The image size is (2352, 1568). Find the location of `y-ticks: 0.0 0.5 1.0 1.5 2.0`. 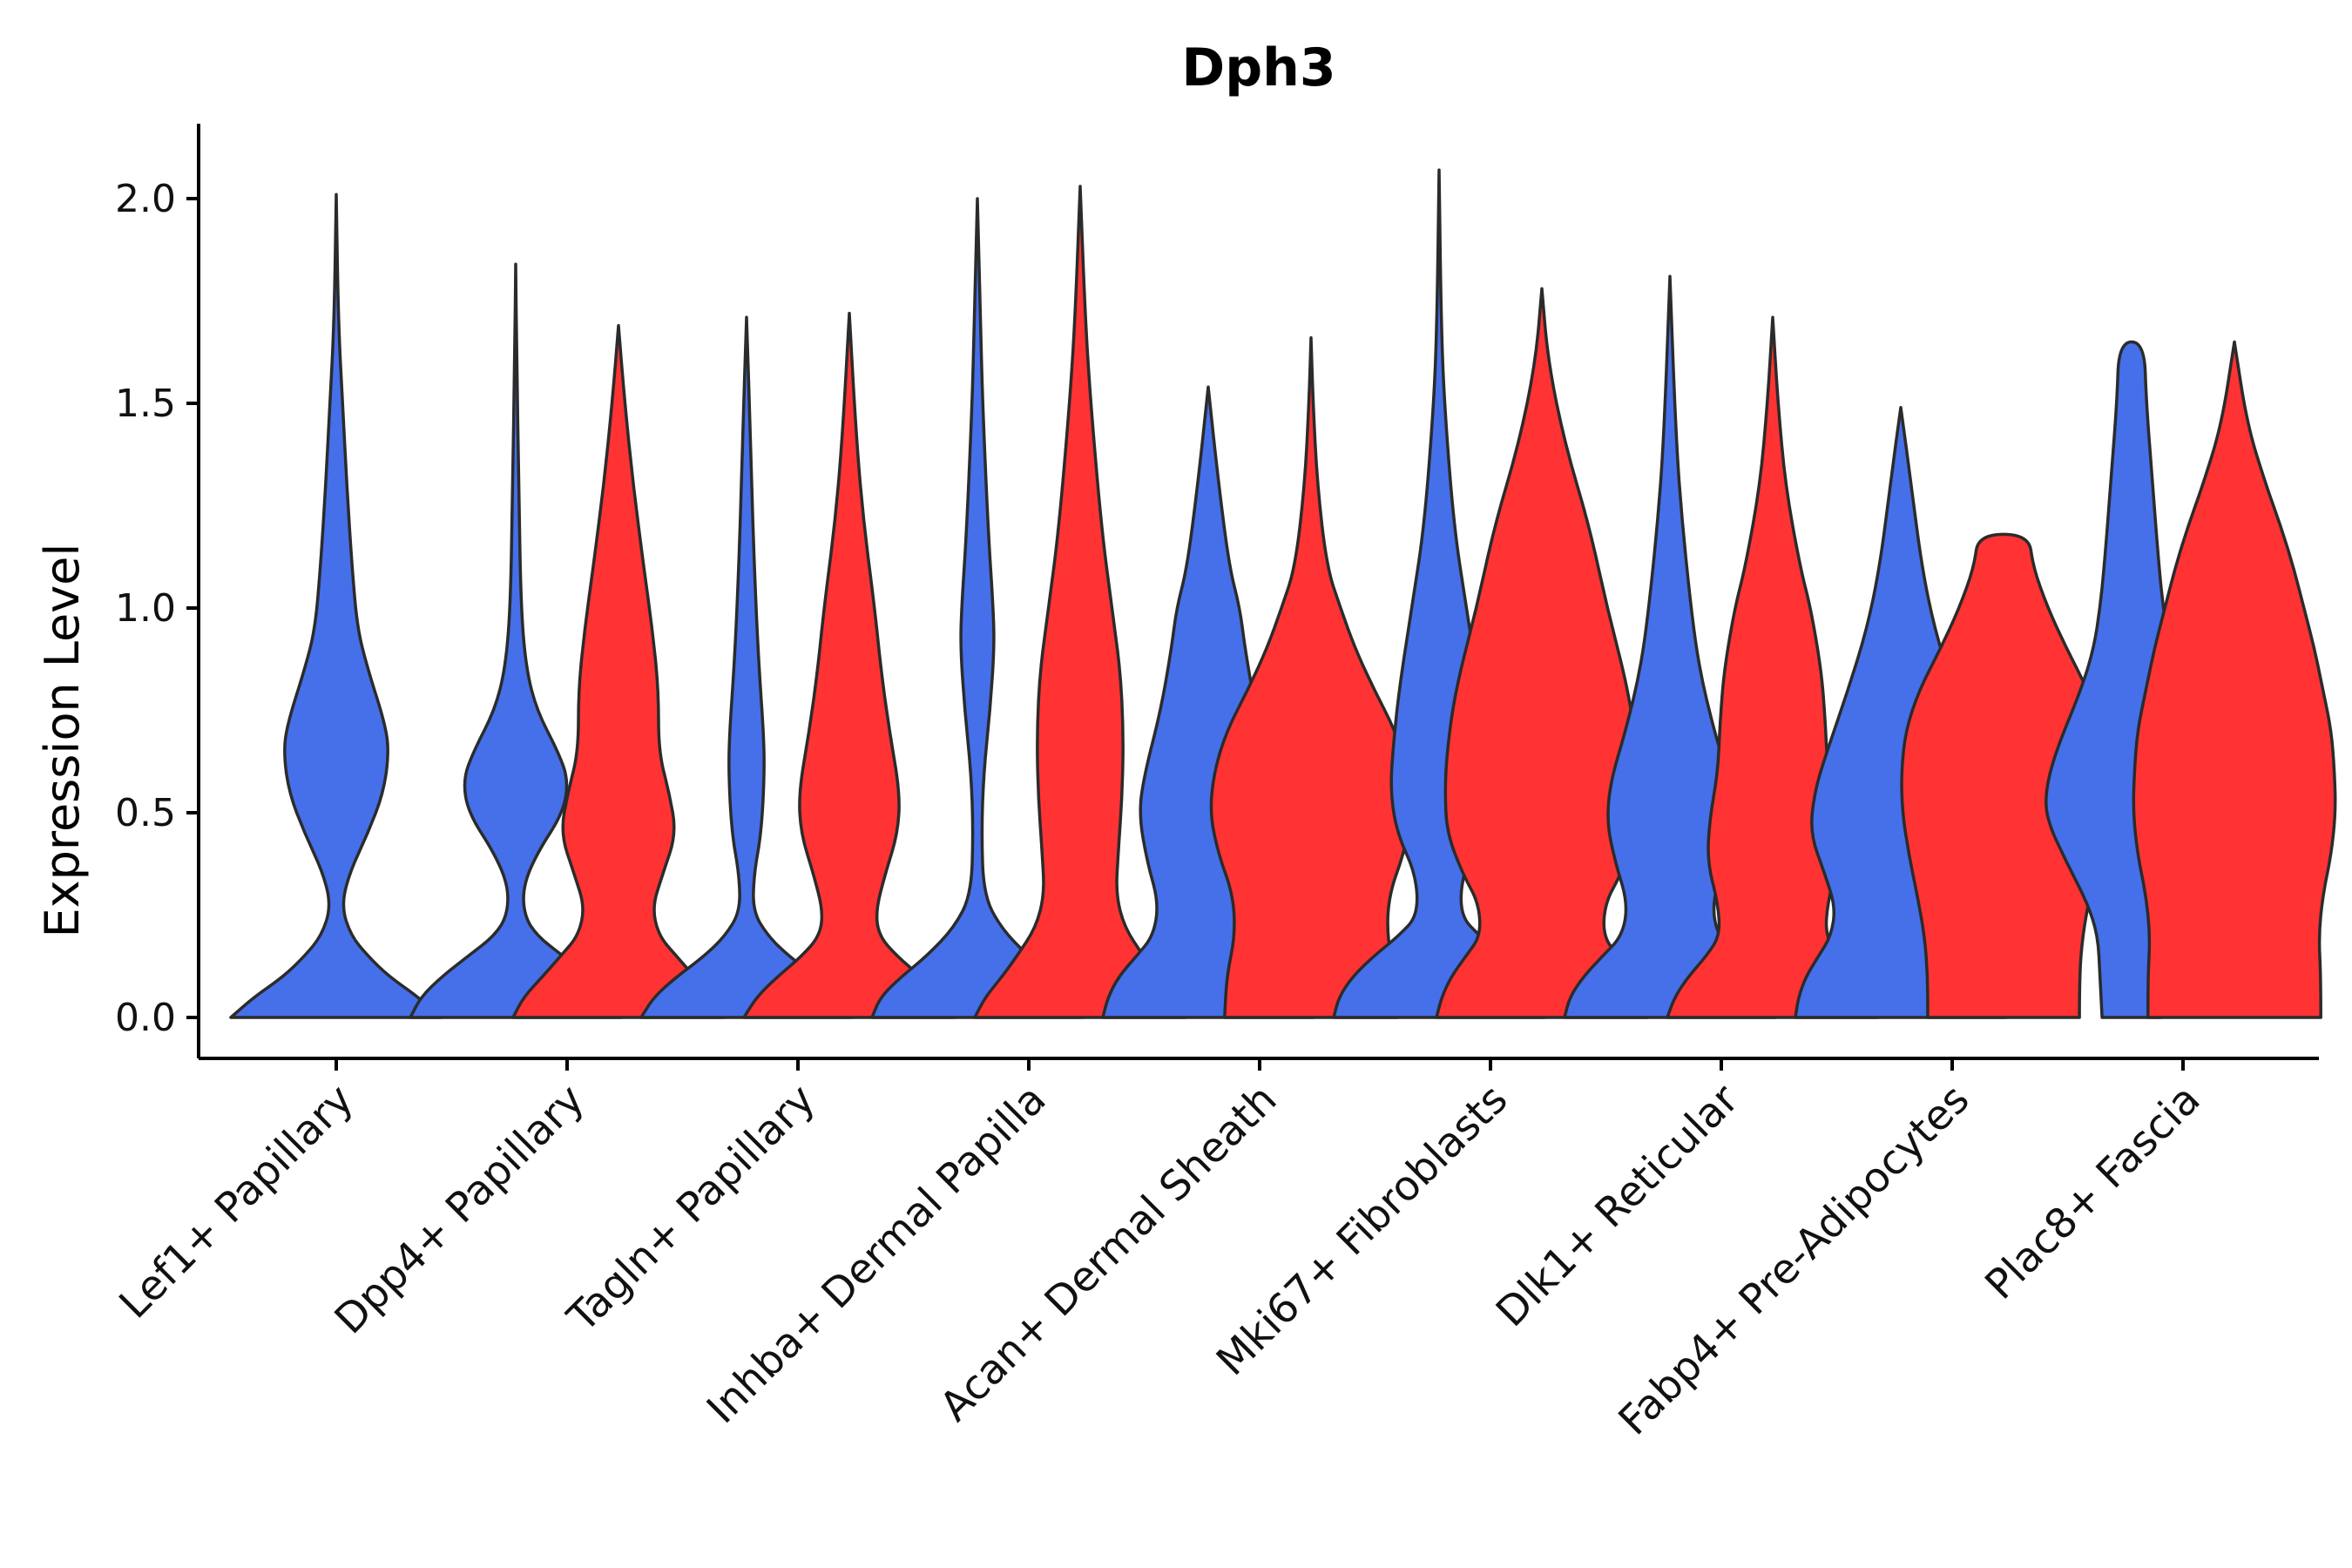

y-ticks: 0.0 0.5 1.0 1.5 2.0 is located at coordinates (157, 608).